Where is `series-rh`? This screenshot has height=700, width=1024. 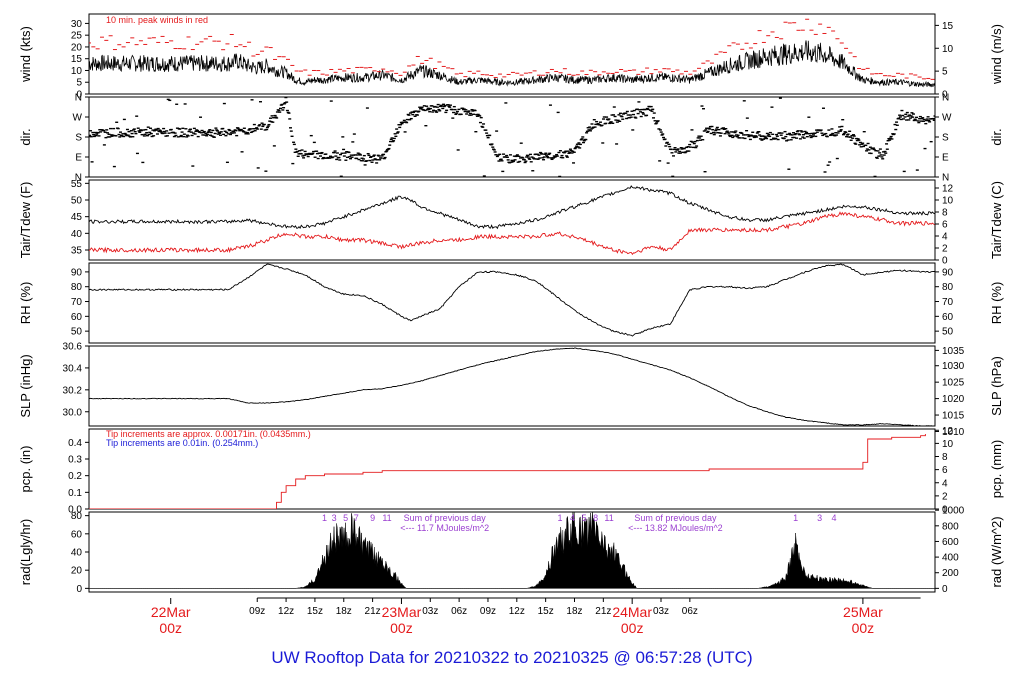 series-rh is located at coordinates (512, 300).